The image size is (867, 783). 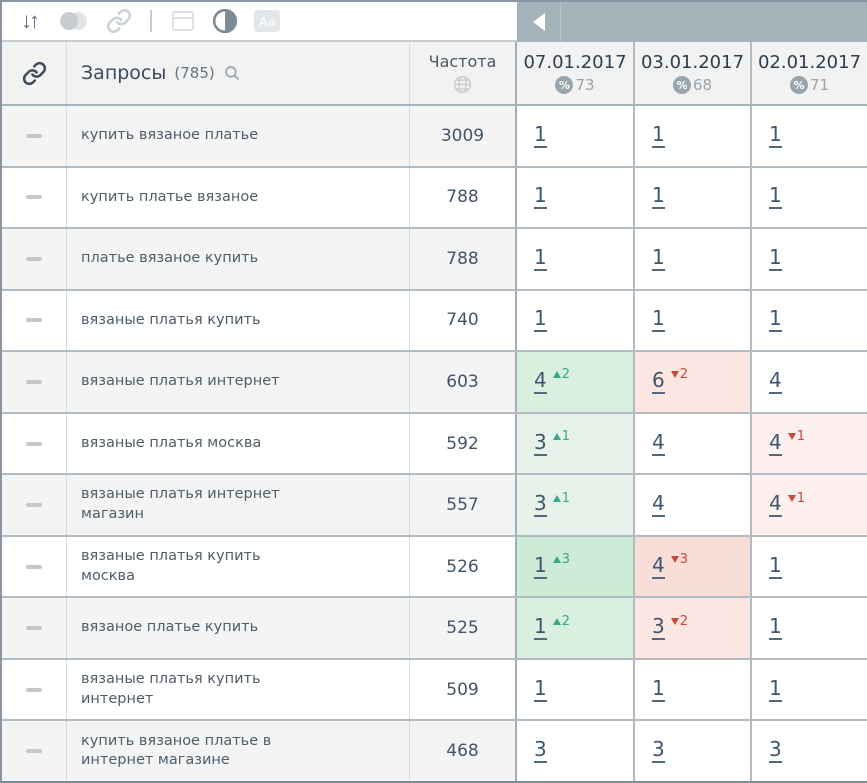 I want to click on search-icon, so click(x=232, y=73).